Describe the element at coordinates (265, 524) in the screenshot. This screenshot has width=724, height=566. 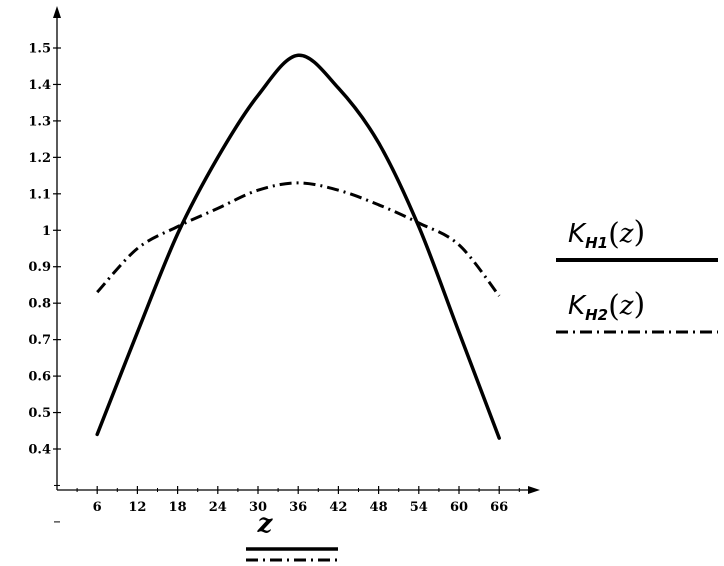
I see `x-axis-title: z` at that location.